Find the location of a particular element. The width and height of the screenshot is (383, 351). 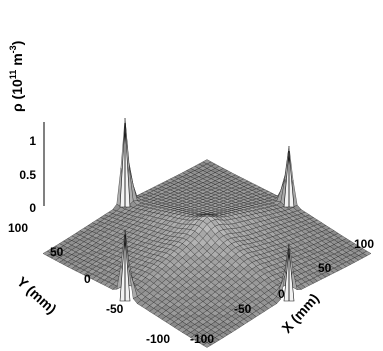

z-tick-0-5: 0.5 is located at coordinates (27, 175).